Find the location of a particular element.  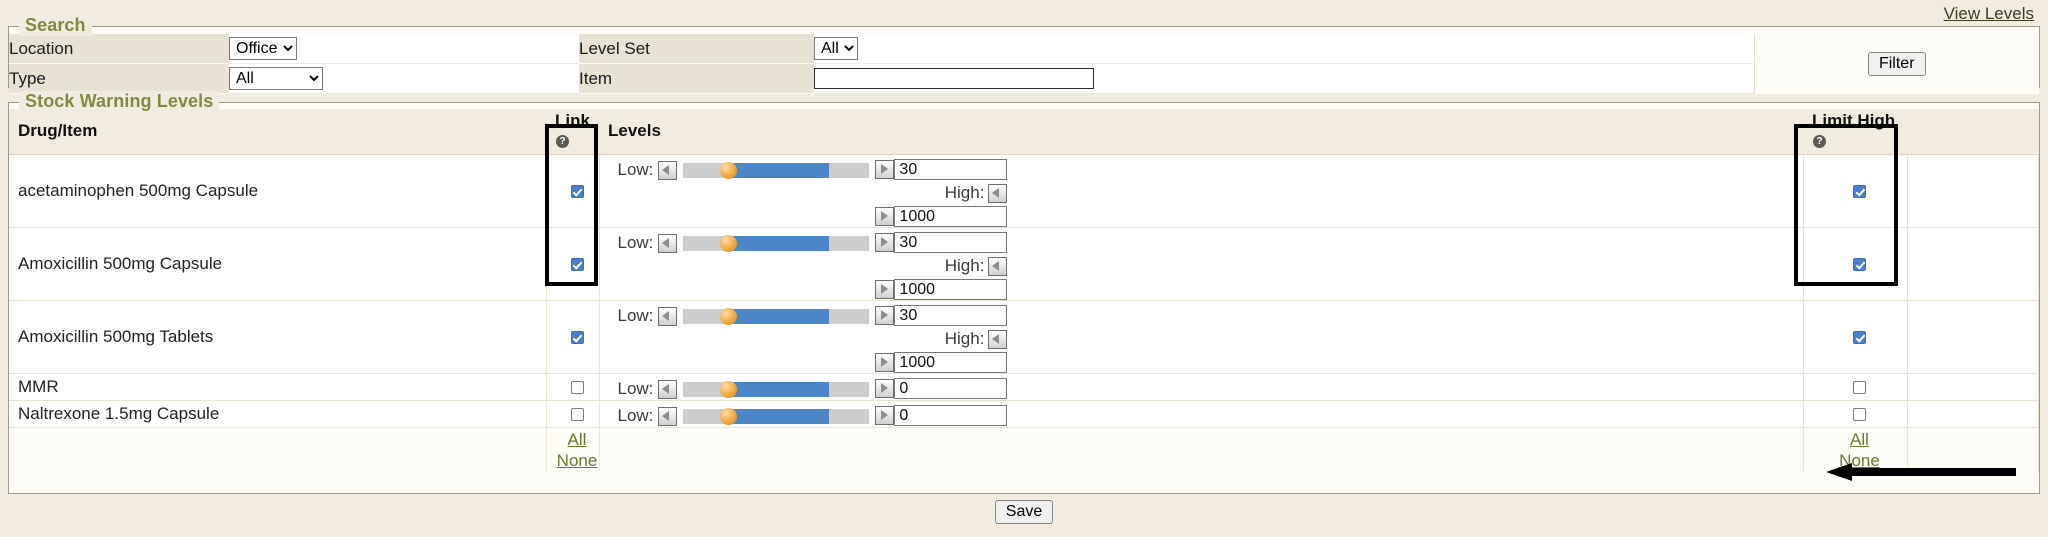

high-label-row: High: is located at coordinates (941, 266).